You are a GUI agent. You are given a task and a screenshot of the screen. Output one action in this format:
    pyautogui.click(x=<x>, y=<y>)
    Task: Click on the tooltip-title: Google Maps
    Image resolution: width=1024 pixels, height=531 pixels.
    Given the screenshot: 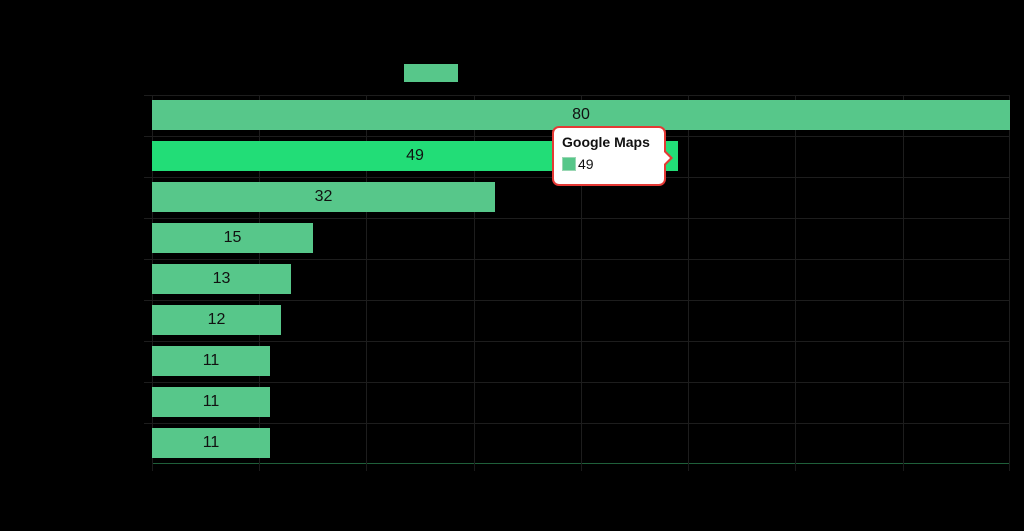 What is the action you would take?
    pyautogui.click(x=606, y=142)
    